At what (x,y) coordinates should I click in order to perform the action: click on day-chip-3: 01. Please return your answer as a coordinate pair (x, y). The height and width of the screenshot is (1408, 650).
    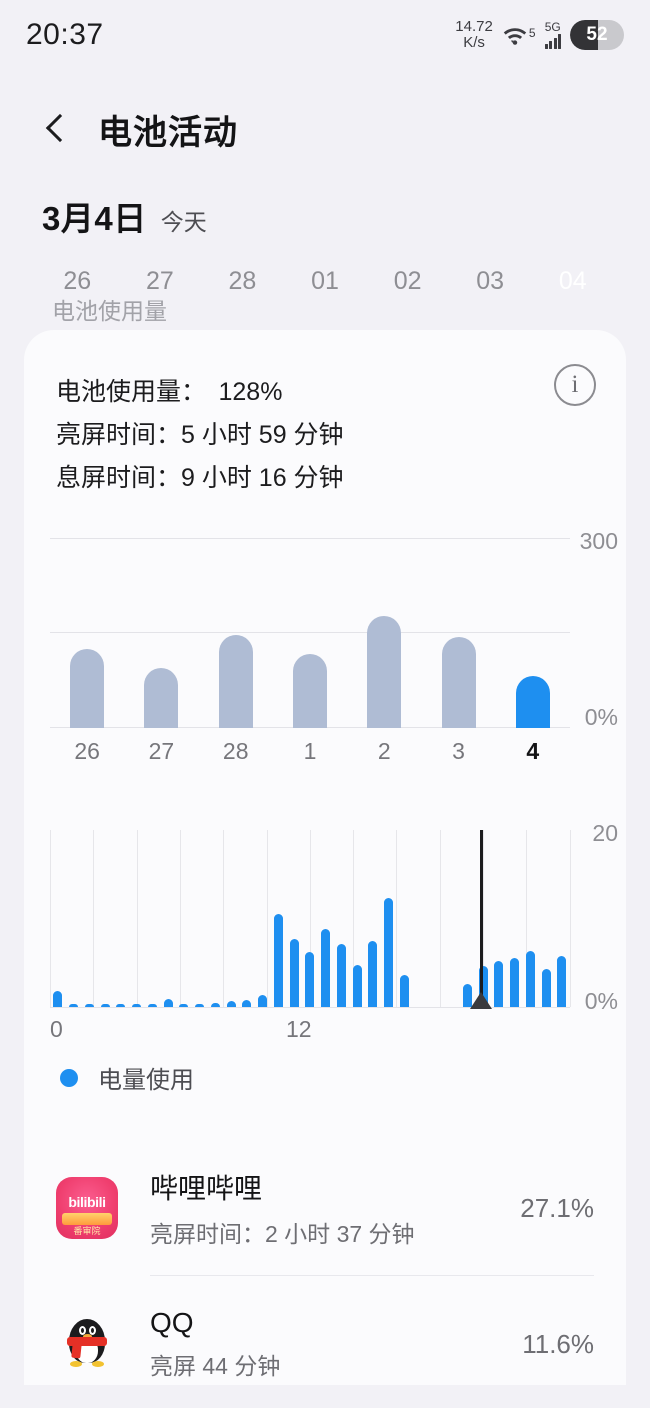
    Looking at the image, I should click on (325, 280).